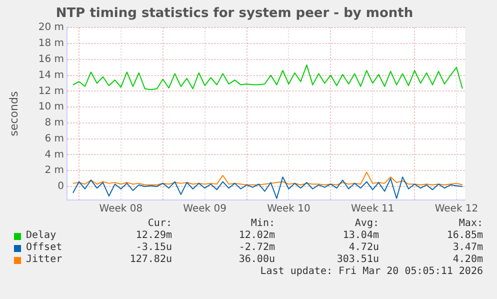 The height and width of the screenshot is (299, 497). What do you see at coordinates (51, 44) in the screenshot?
I see `y-tick-label: 18 m` at bounding box center [51, 44].